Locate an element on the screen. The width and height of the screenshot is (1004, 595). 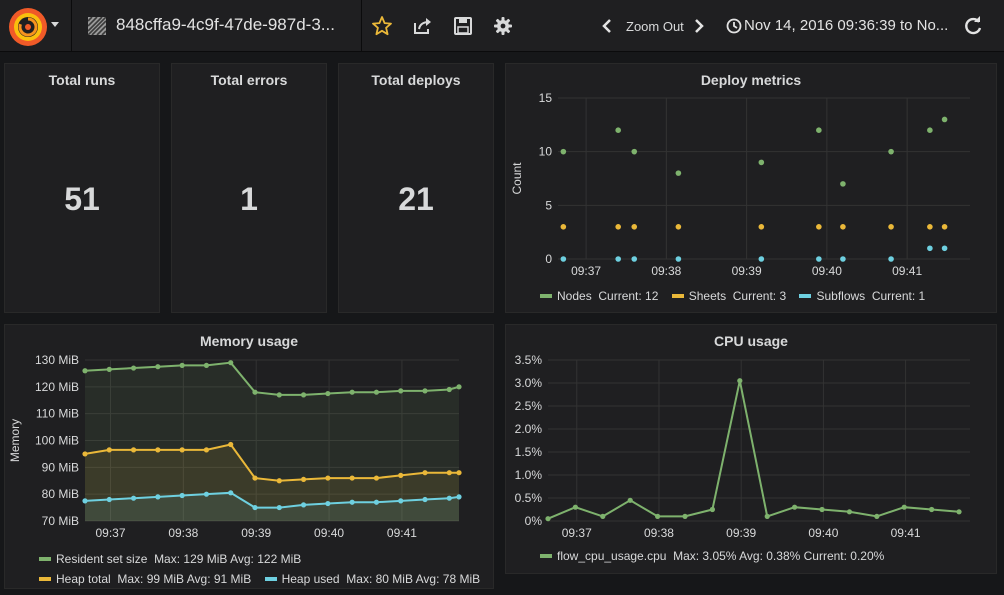
chevron-left-icon is located at coordinates (607, 26).